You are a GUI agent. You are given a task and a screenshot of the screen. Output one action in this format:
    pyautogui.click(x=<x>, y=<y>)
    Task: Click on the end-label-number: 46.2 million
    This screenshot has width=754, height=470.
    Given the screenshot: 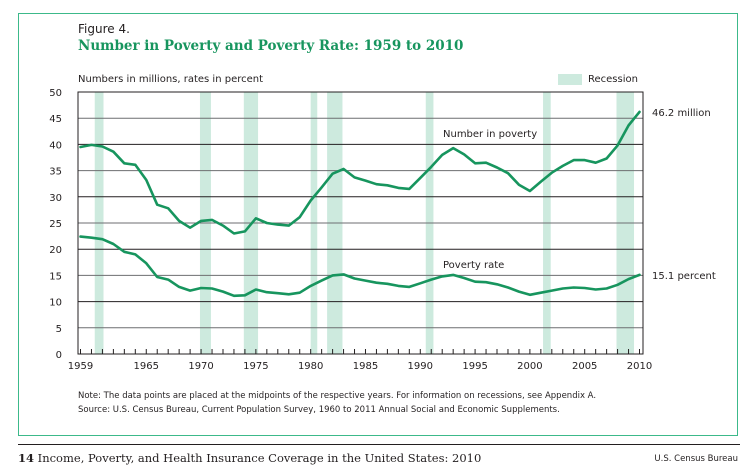 What is the action you would take?
    pyautogui.click(x=681, y=113)
    